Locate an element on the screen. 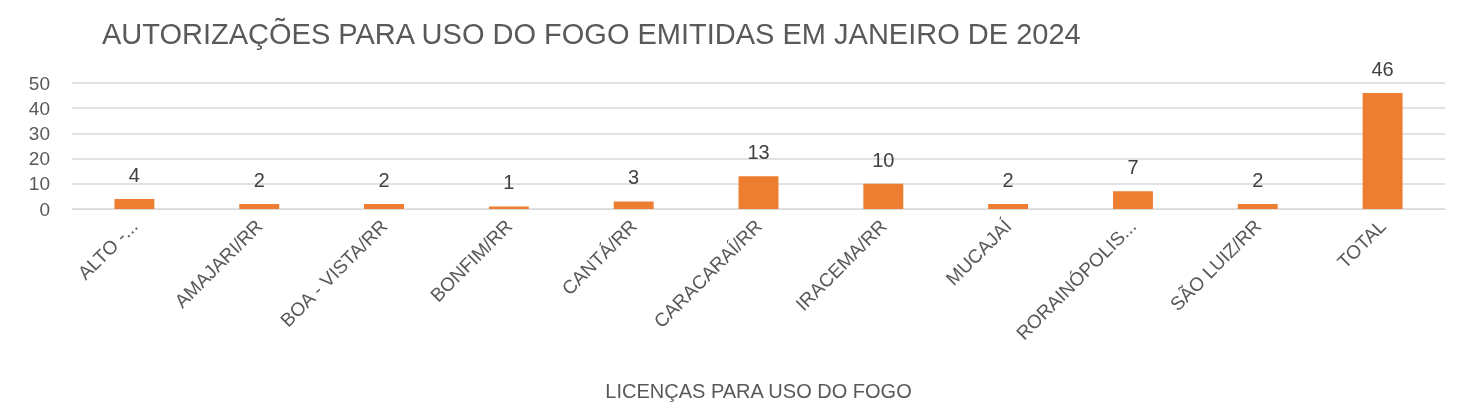 The image size is (1457, 410). y-tick-label: 10 is located at coordinates (39, 184).